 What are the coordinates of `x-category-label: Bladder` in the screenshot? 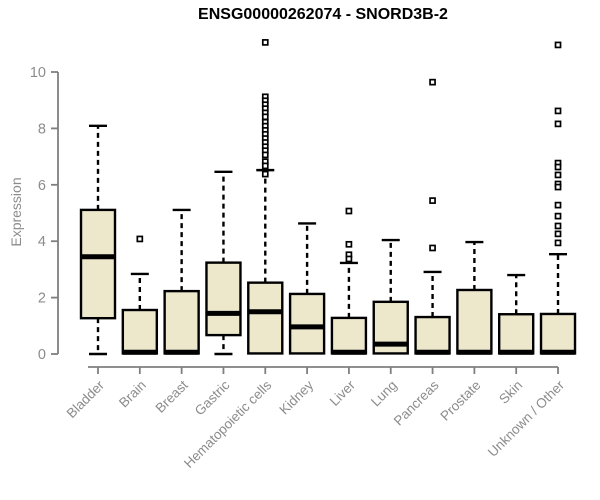 It's located at (86, 399).